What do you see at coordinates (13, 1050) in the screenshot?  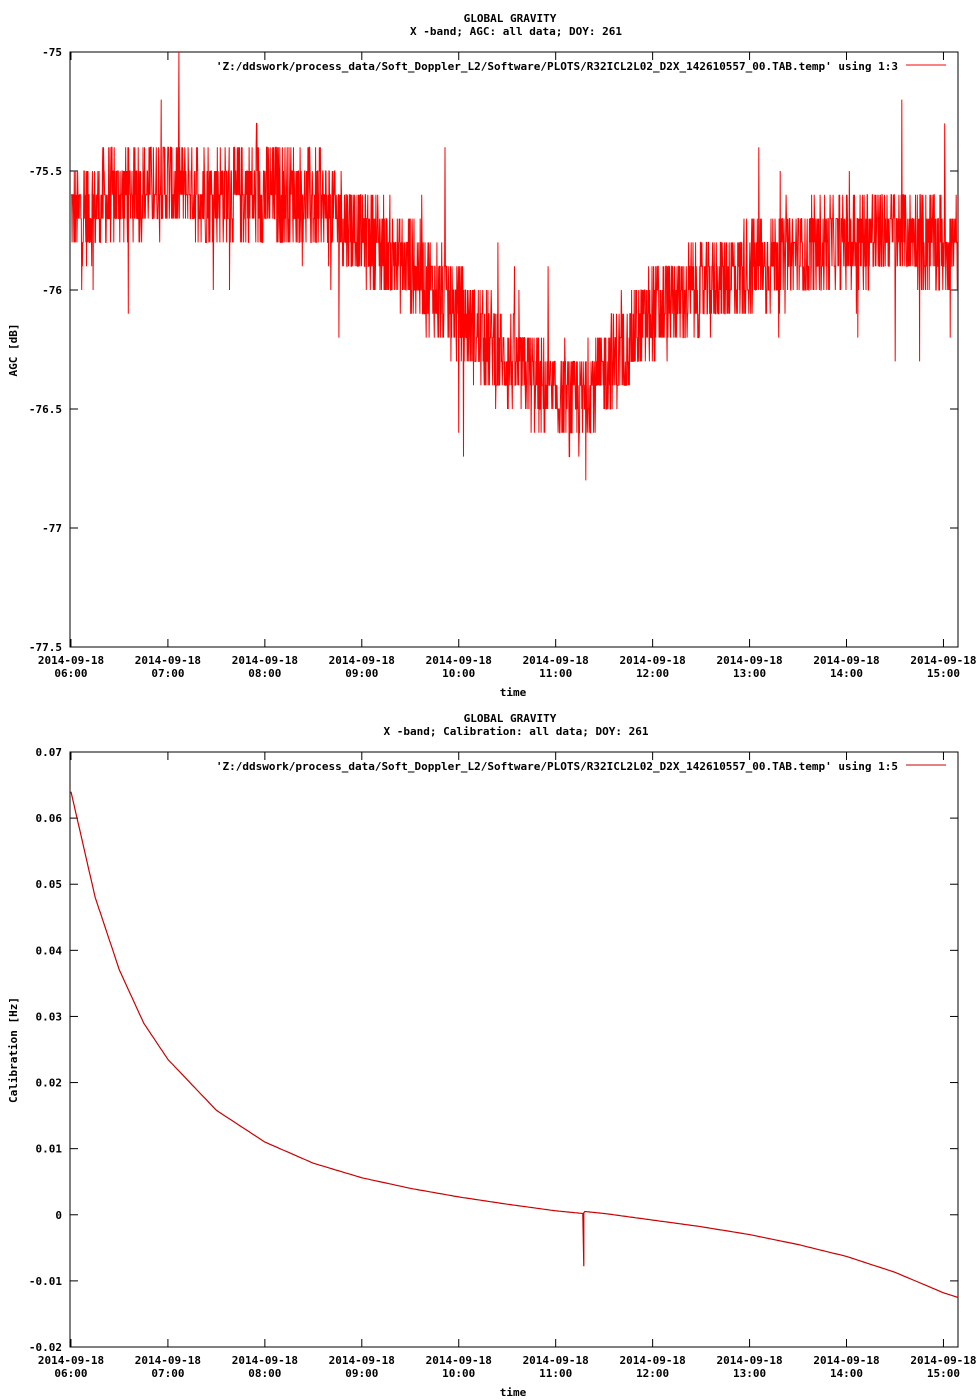 I see `calibration-chart-ylabel: Calibration [Hz]` at bounding box center [13, 1050].